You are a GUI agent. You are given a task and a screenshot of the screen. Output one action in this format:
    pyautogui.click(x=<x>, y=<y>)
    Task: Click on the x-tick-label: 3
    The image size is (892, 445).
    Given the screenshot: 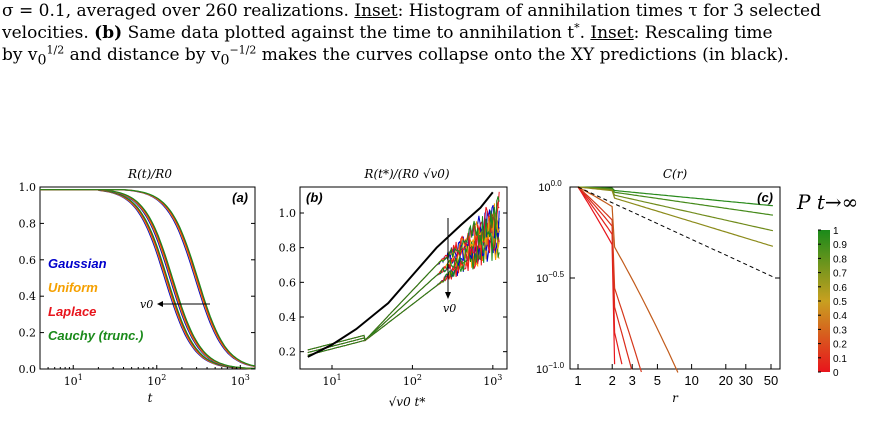 What is the action you would take?
    pyautogui.click(x=632, y=380)
    